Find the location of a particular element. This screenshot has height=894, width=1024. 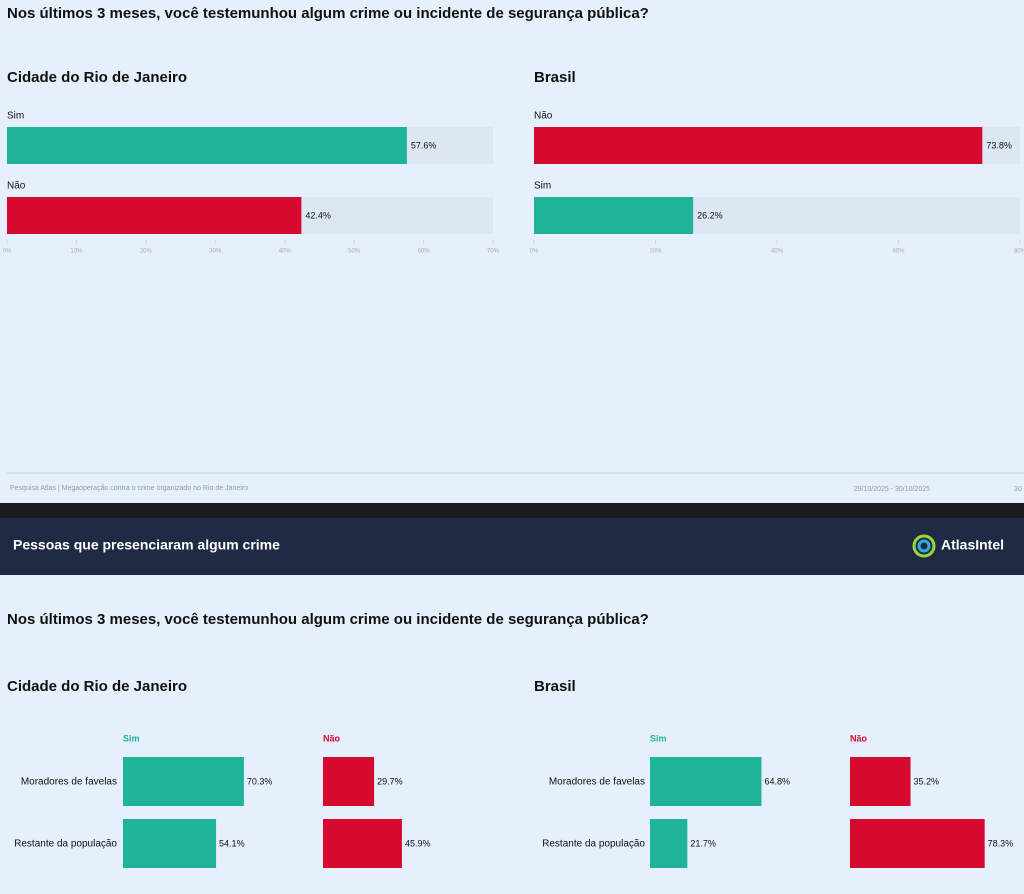

value-label: 45.9% is located at coordinates (418, 843).